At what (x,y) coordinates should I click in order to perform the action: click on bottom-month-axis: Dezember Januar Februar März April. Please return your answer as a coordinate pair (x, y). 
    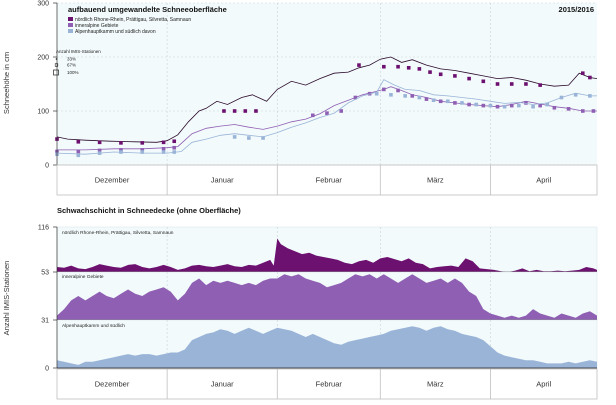
    Looking at the image, I should click on (323, 384).